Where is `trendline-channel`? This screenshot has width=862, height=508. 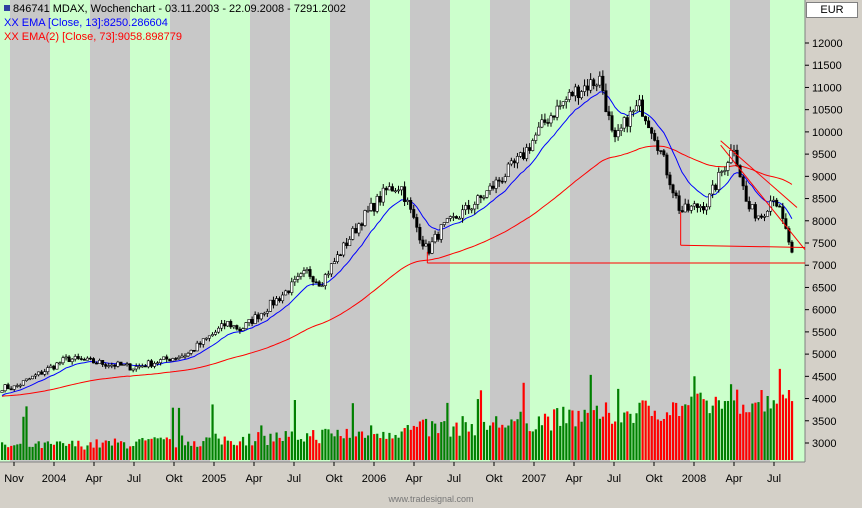 trendline-channel is located at coordinates (763, 197).